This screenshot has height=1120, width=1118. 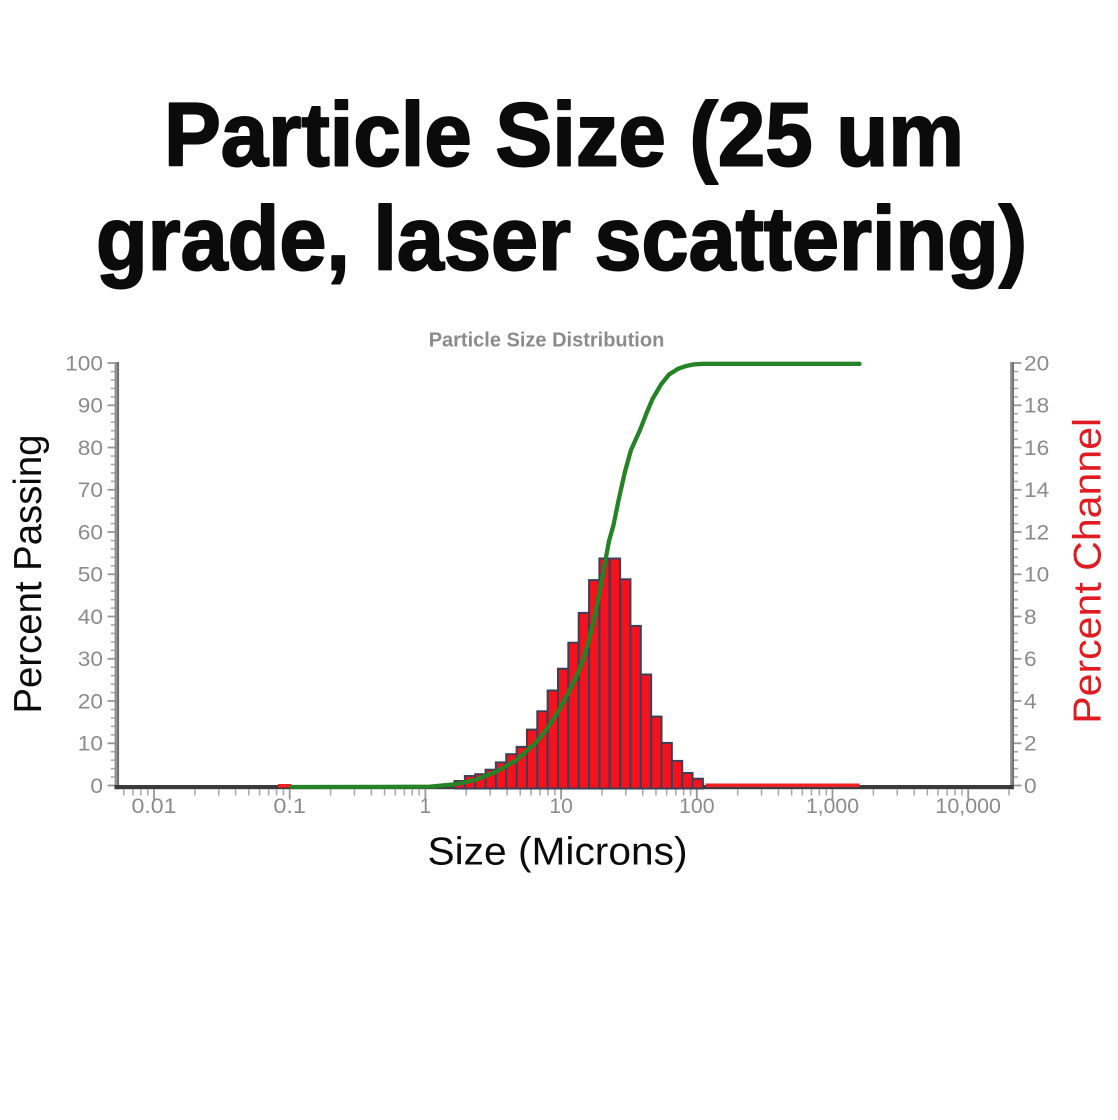 I want to click on svg-text: Percent Channel, so click(x=1088, y=571).